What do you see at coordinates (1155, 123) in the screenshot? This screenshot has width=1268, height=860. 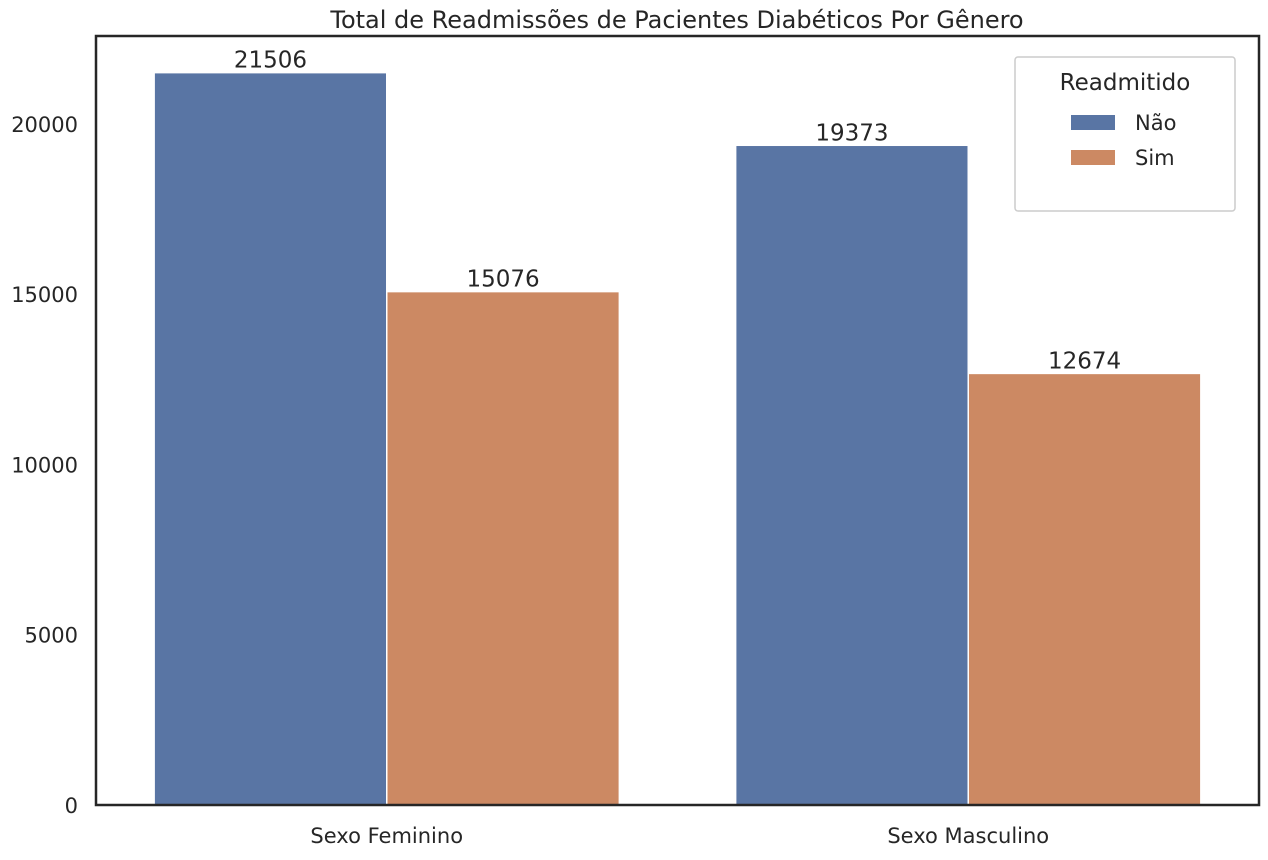 I see `legend-label: Não` at bounding box center [1155, 123].